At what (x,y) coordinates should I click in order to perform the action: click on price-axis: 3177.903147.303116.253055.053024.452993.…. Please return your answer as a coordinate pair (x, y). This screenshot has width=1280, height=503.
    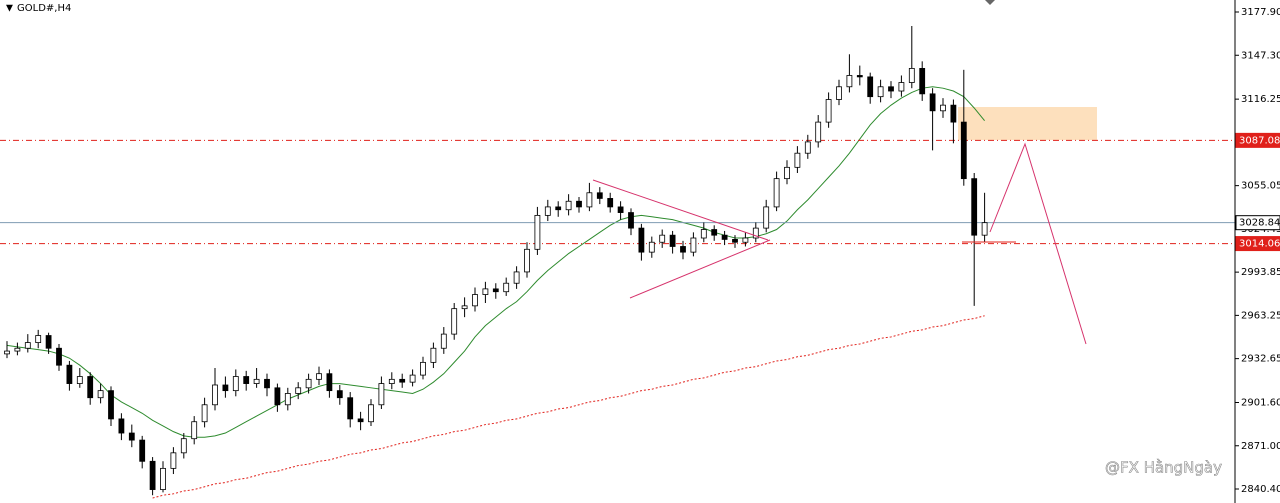
    Looking at the image, I should click on (1257, 251).